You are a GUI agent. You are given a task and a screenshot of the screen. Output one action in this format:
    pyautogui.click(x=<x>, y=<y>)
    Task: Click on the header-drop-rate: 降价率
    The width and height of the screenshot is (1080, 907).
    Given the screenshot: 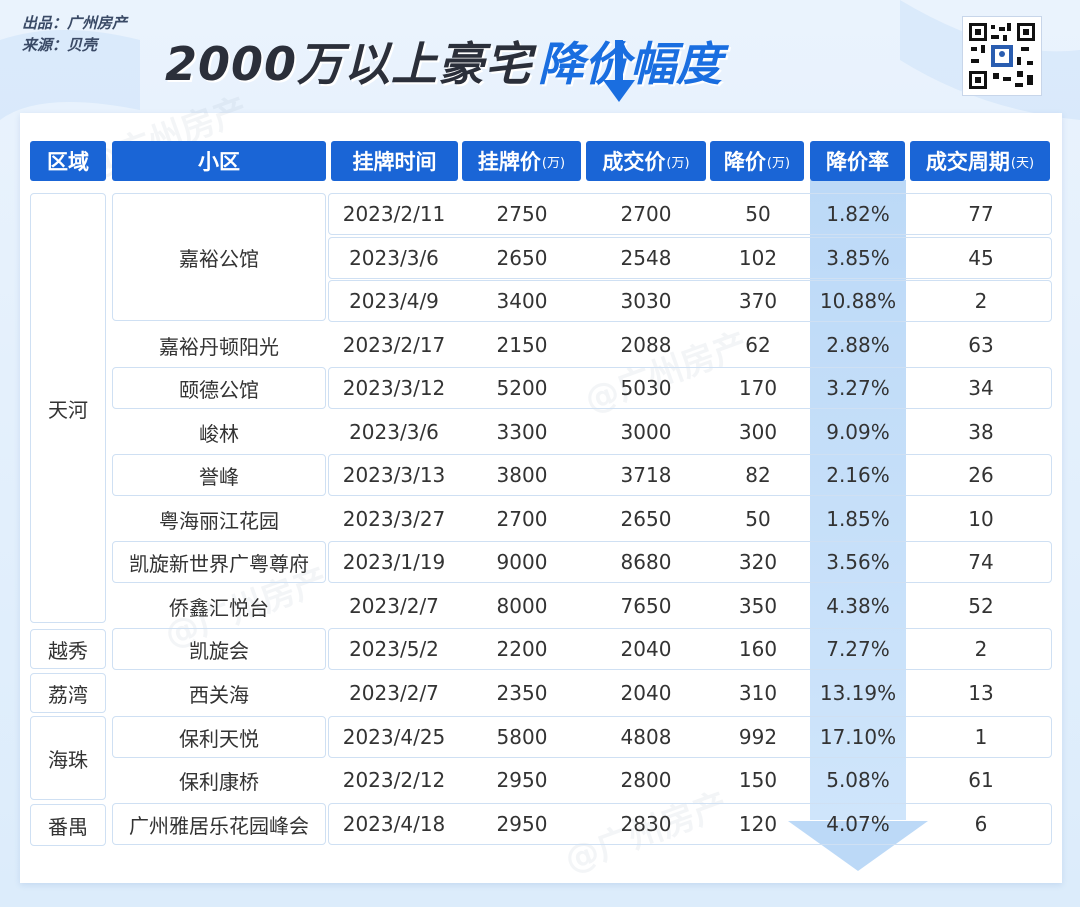 What is the action you would take?
    pyautogui.click(x=857, y=161)
    